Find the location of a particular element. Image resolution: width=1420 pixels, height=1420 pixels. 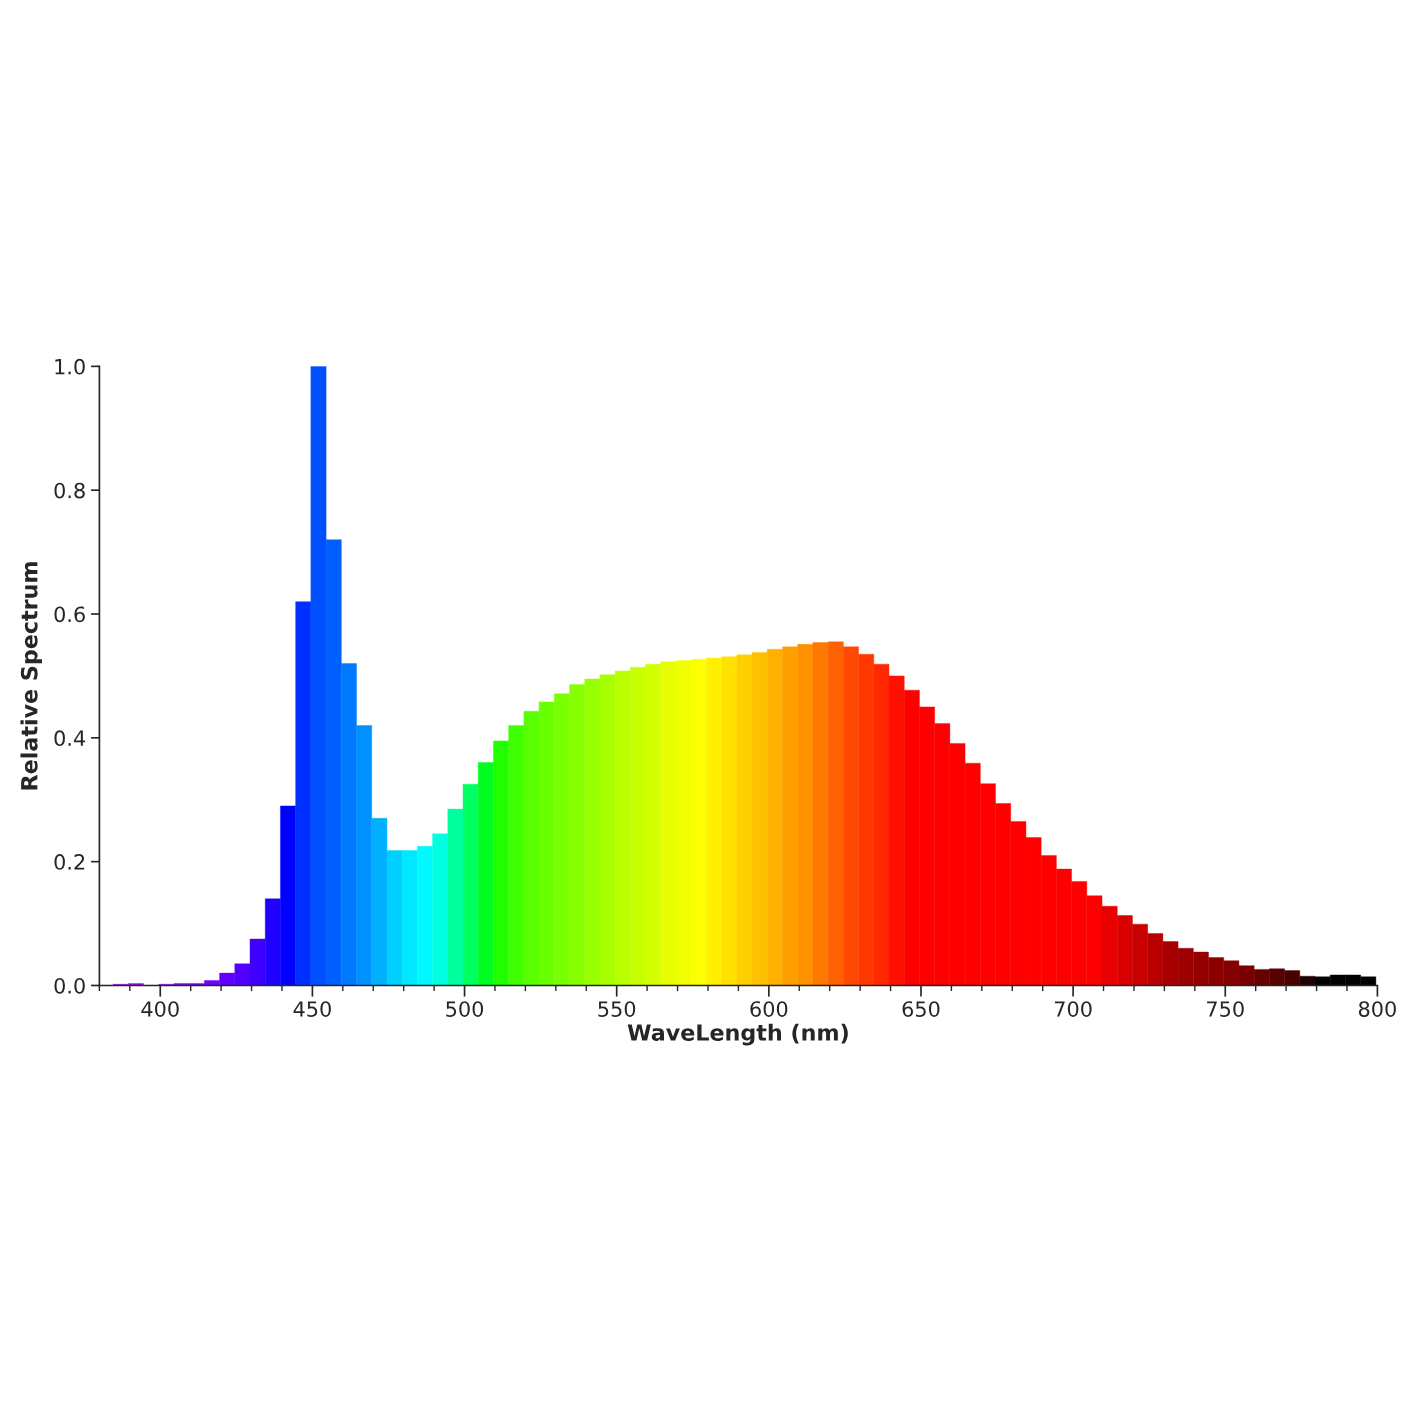

x-tick-label: 750 is located at coordinates (1225, 1009).